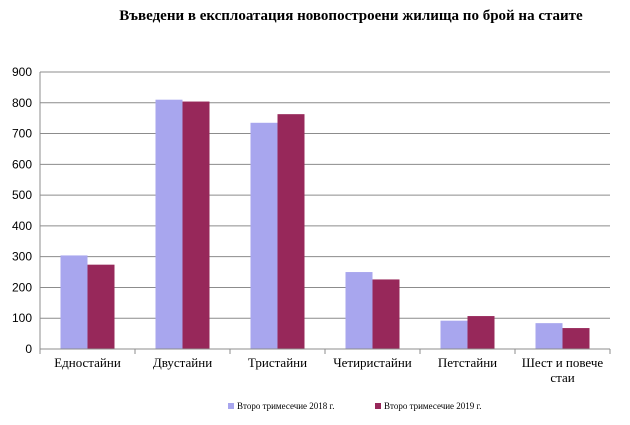 The image size is (630, 425). Describe the element at coordinates (277, 362) in the screenshot. I see `x-tick-label: Тристайни` at that location.